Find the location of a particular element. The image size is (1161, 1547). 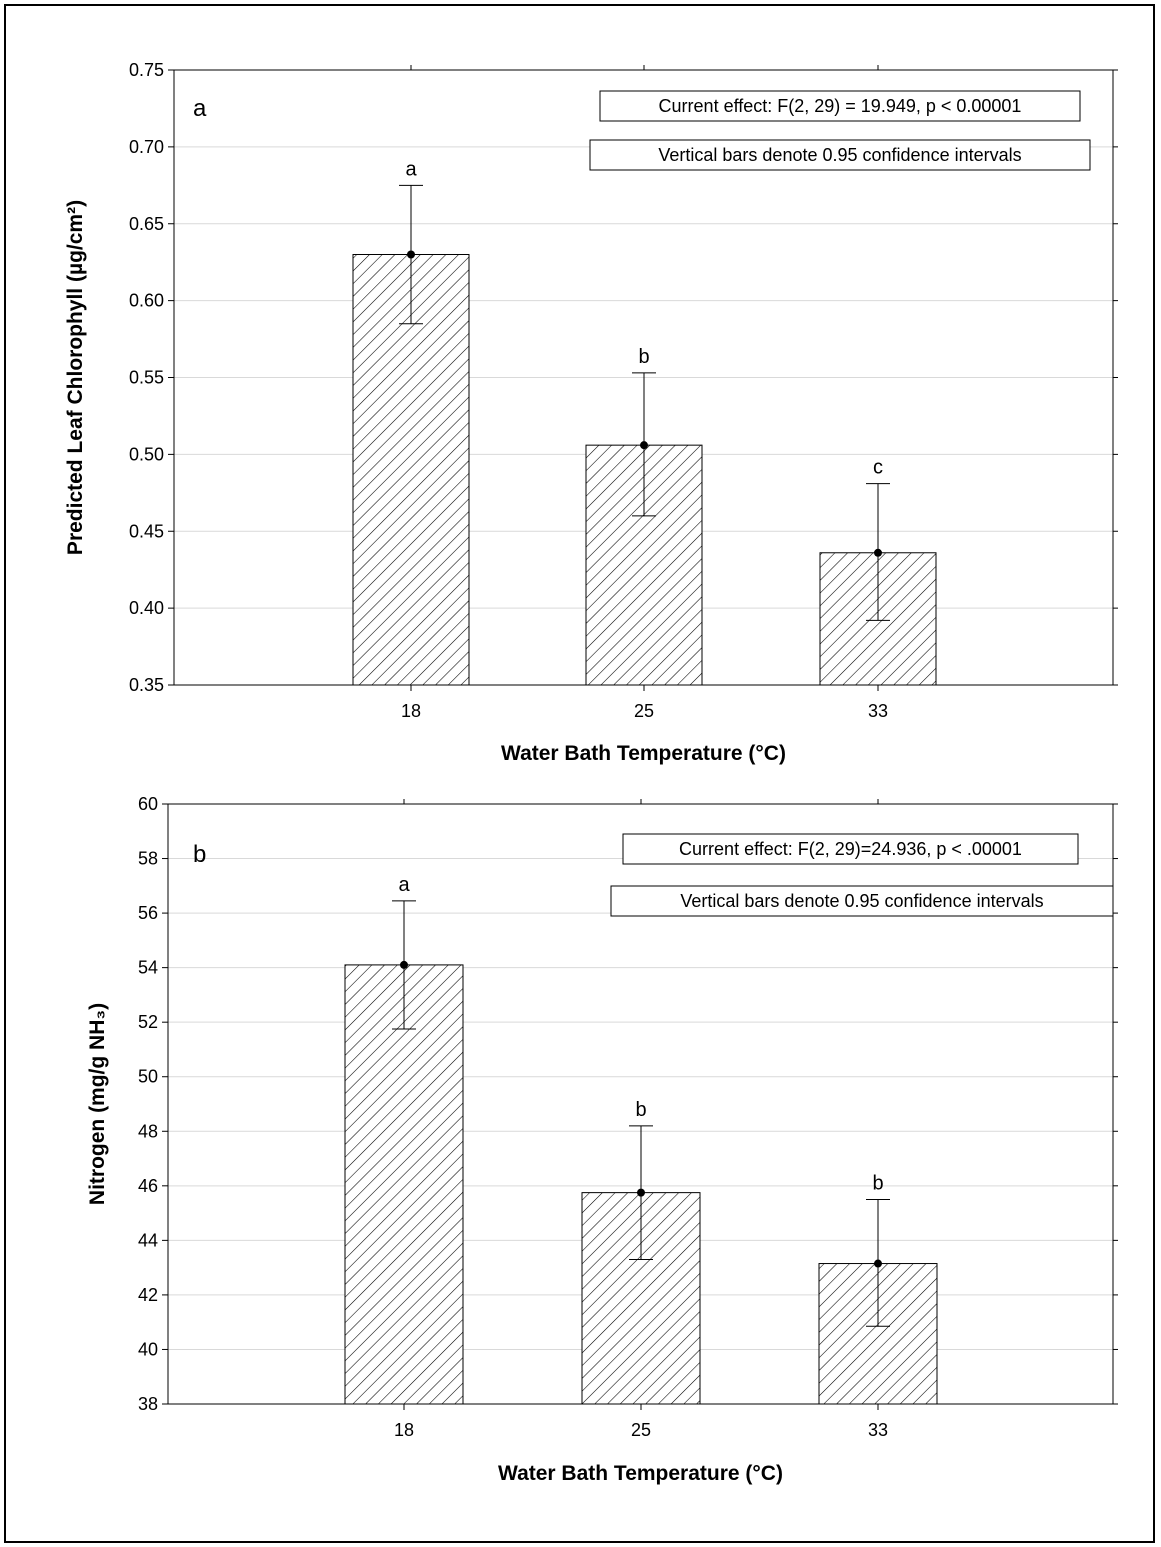

group-letter-group: a b b is located at coordinates (640, 1034).